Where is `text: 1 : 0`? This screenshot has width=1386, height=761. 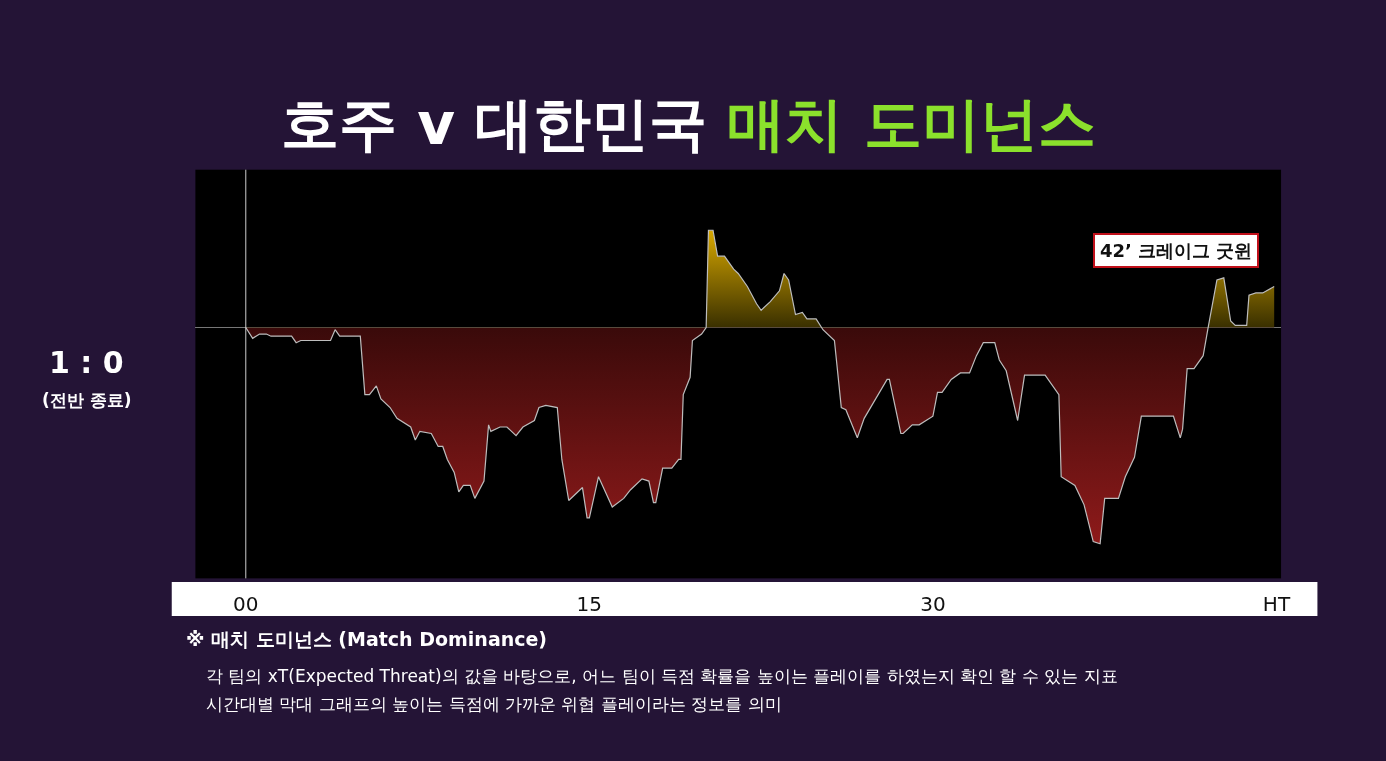 text: 1 : 0 is located at coordinates (86, 362).